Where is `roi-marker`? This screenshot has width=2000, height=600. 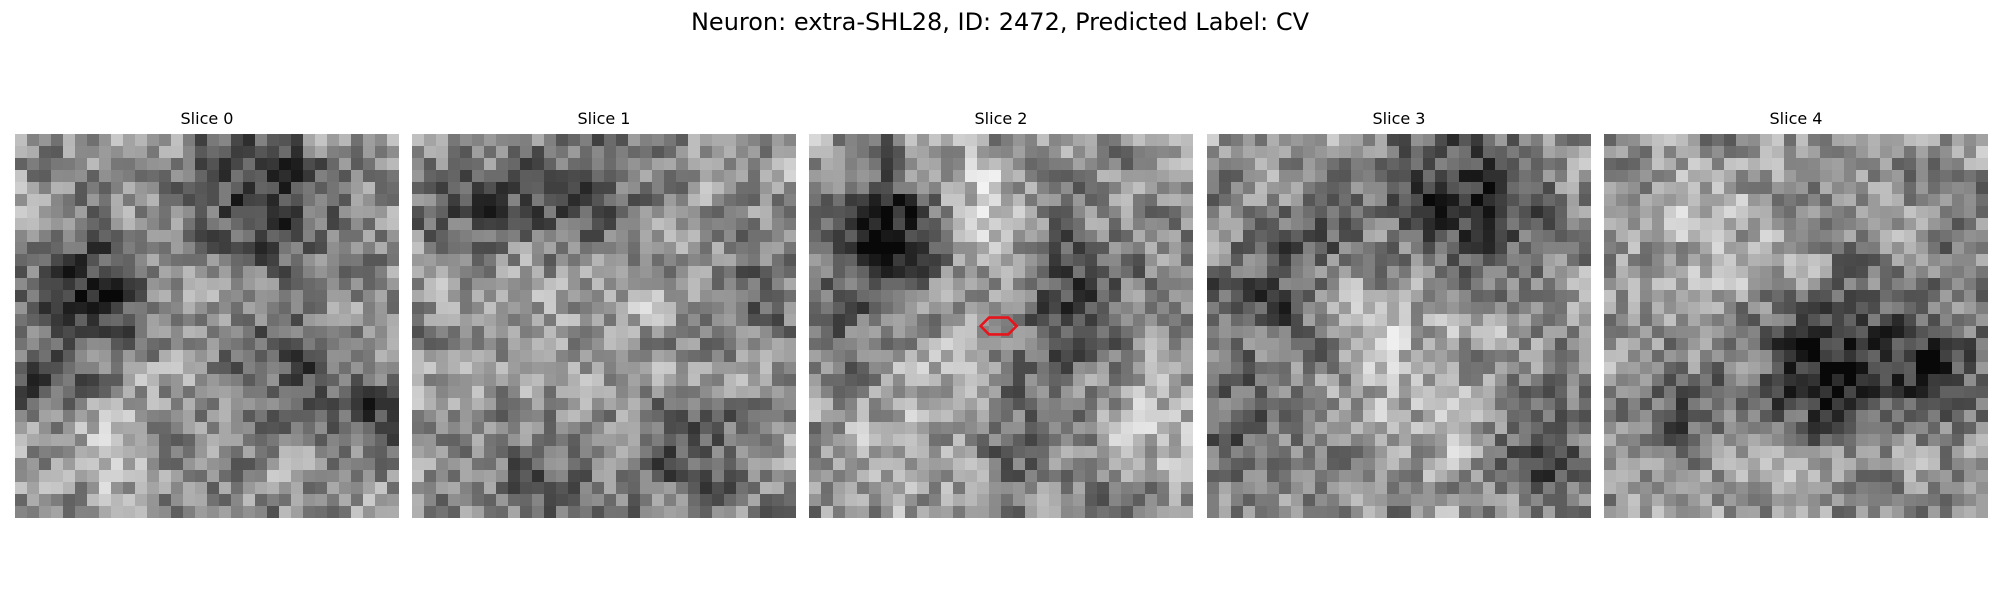
roi-marker is located at coordinates (998, 326).